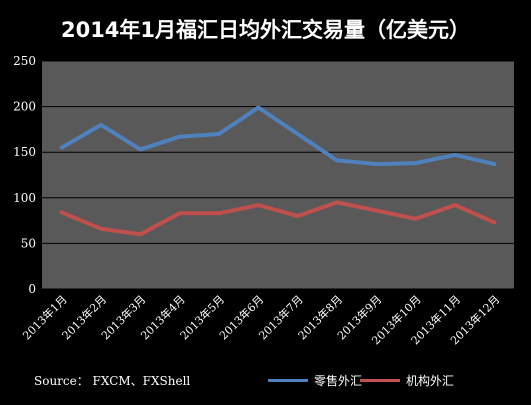 This screenshot has height=405, width=531. Describe the element at coordinates (380, 380) in the screenshot. I see `legend-swatch-institutional` at that location.